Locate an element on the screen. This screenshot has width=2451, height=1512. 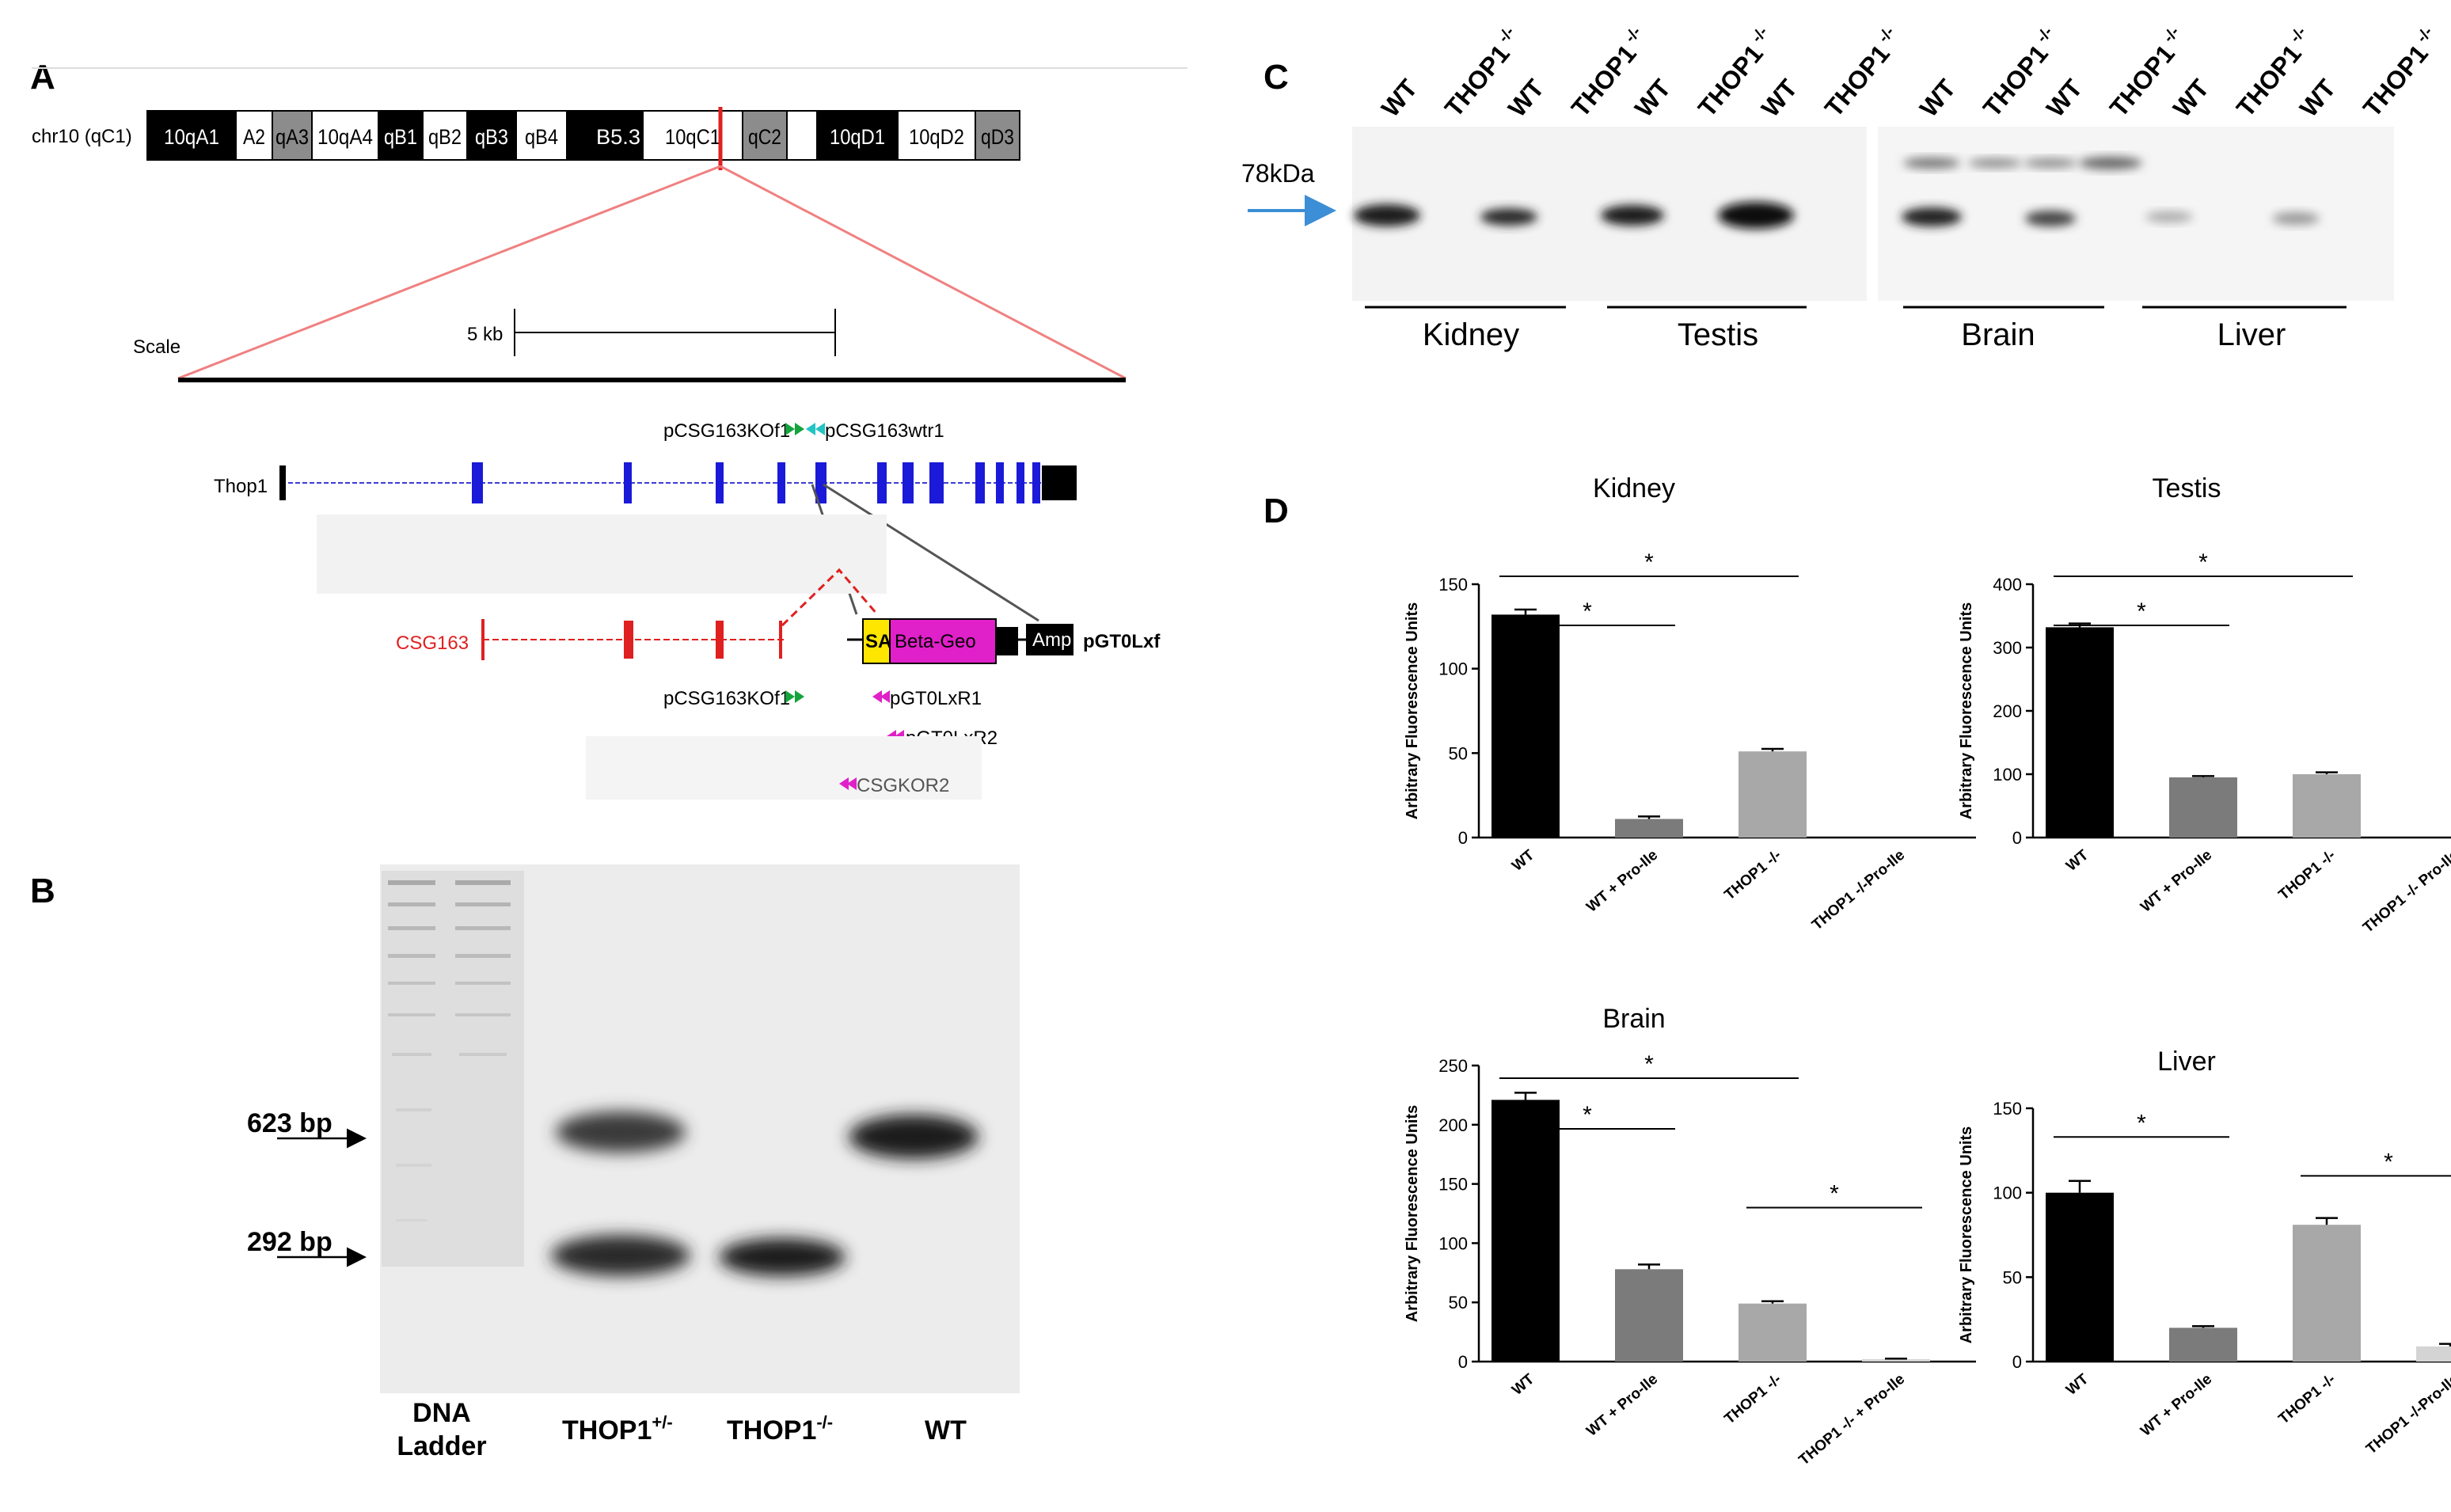
y-tick-label: 250 is located at coordinates (1453, 1066).